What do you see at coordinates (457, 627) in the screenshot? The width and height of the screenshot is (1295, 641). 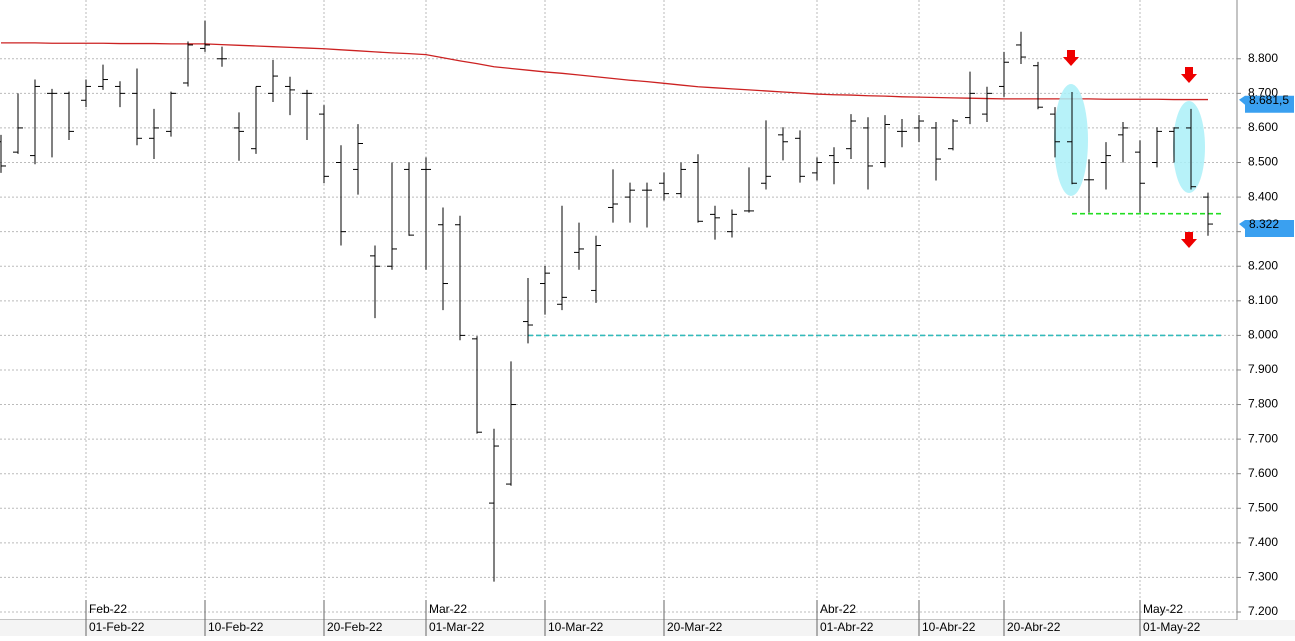 I see `x-tick-label: 01-Mar-22` at bounding box center [457, 627].